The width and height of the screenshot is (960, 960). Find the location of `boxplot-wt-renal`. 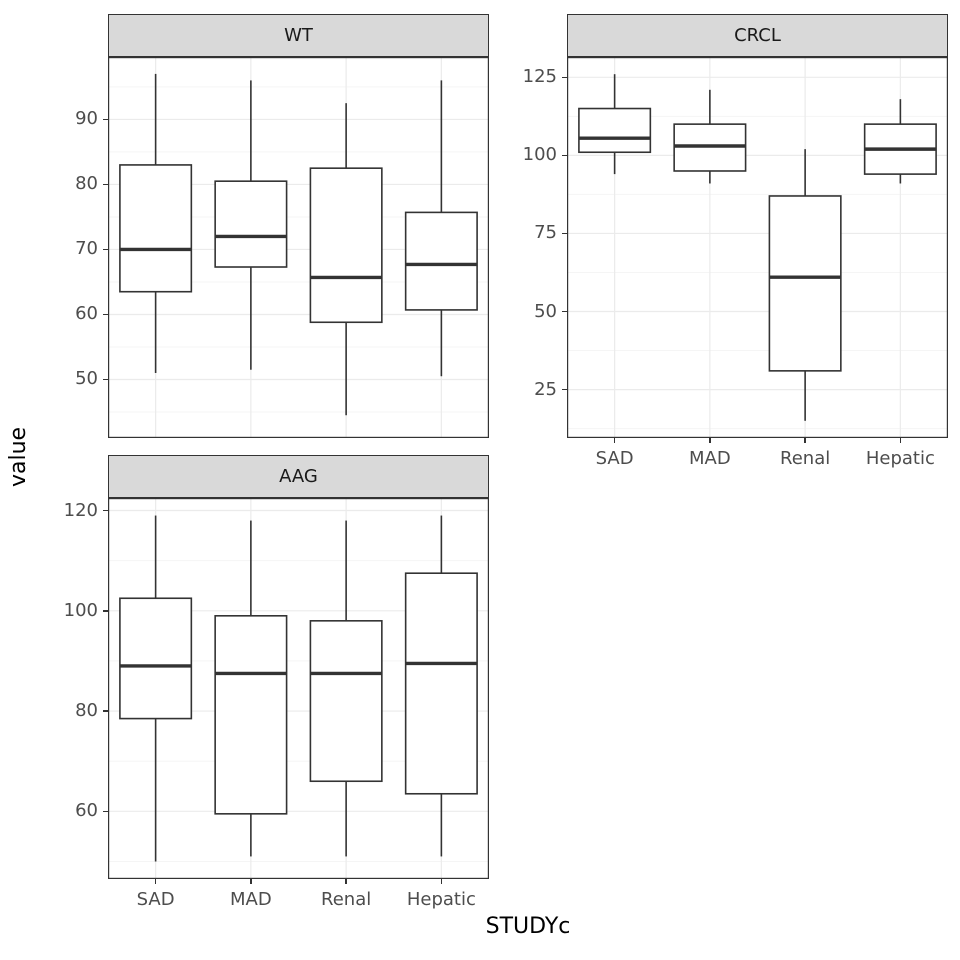

boxplot-wt-renal is located at coordinates (346, 259).